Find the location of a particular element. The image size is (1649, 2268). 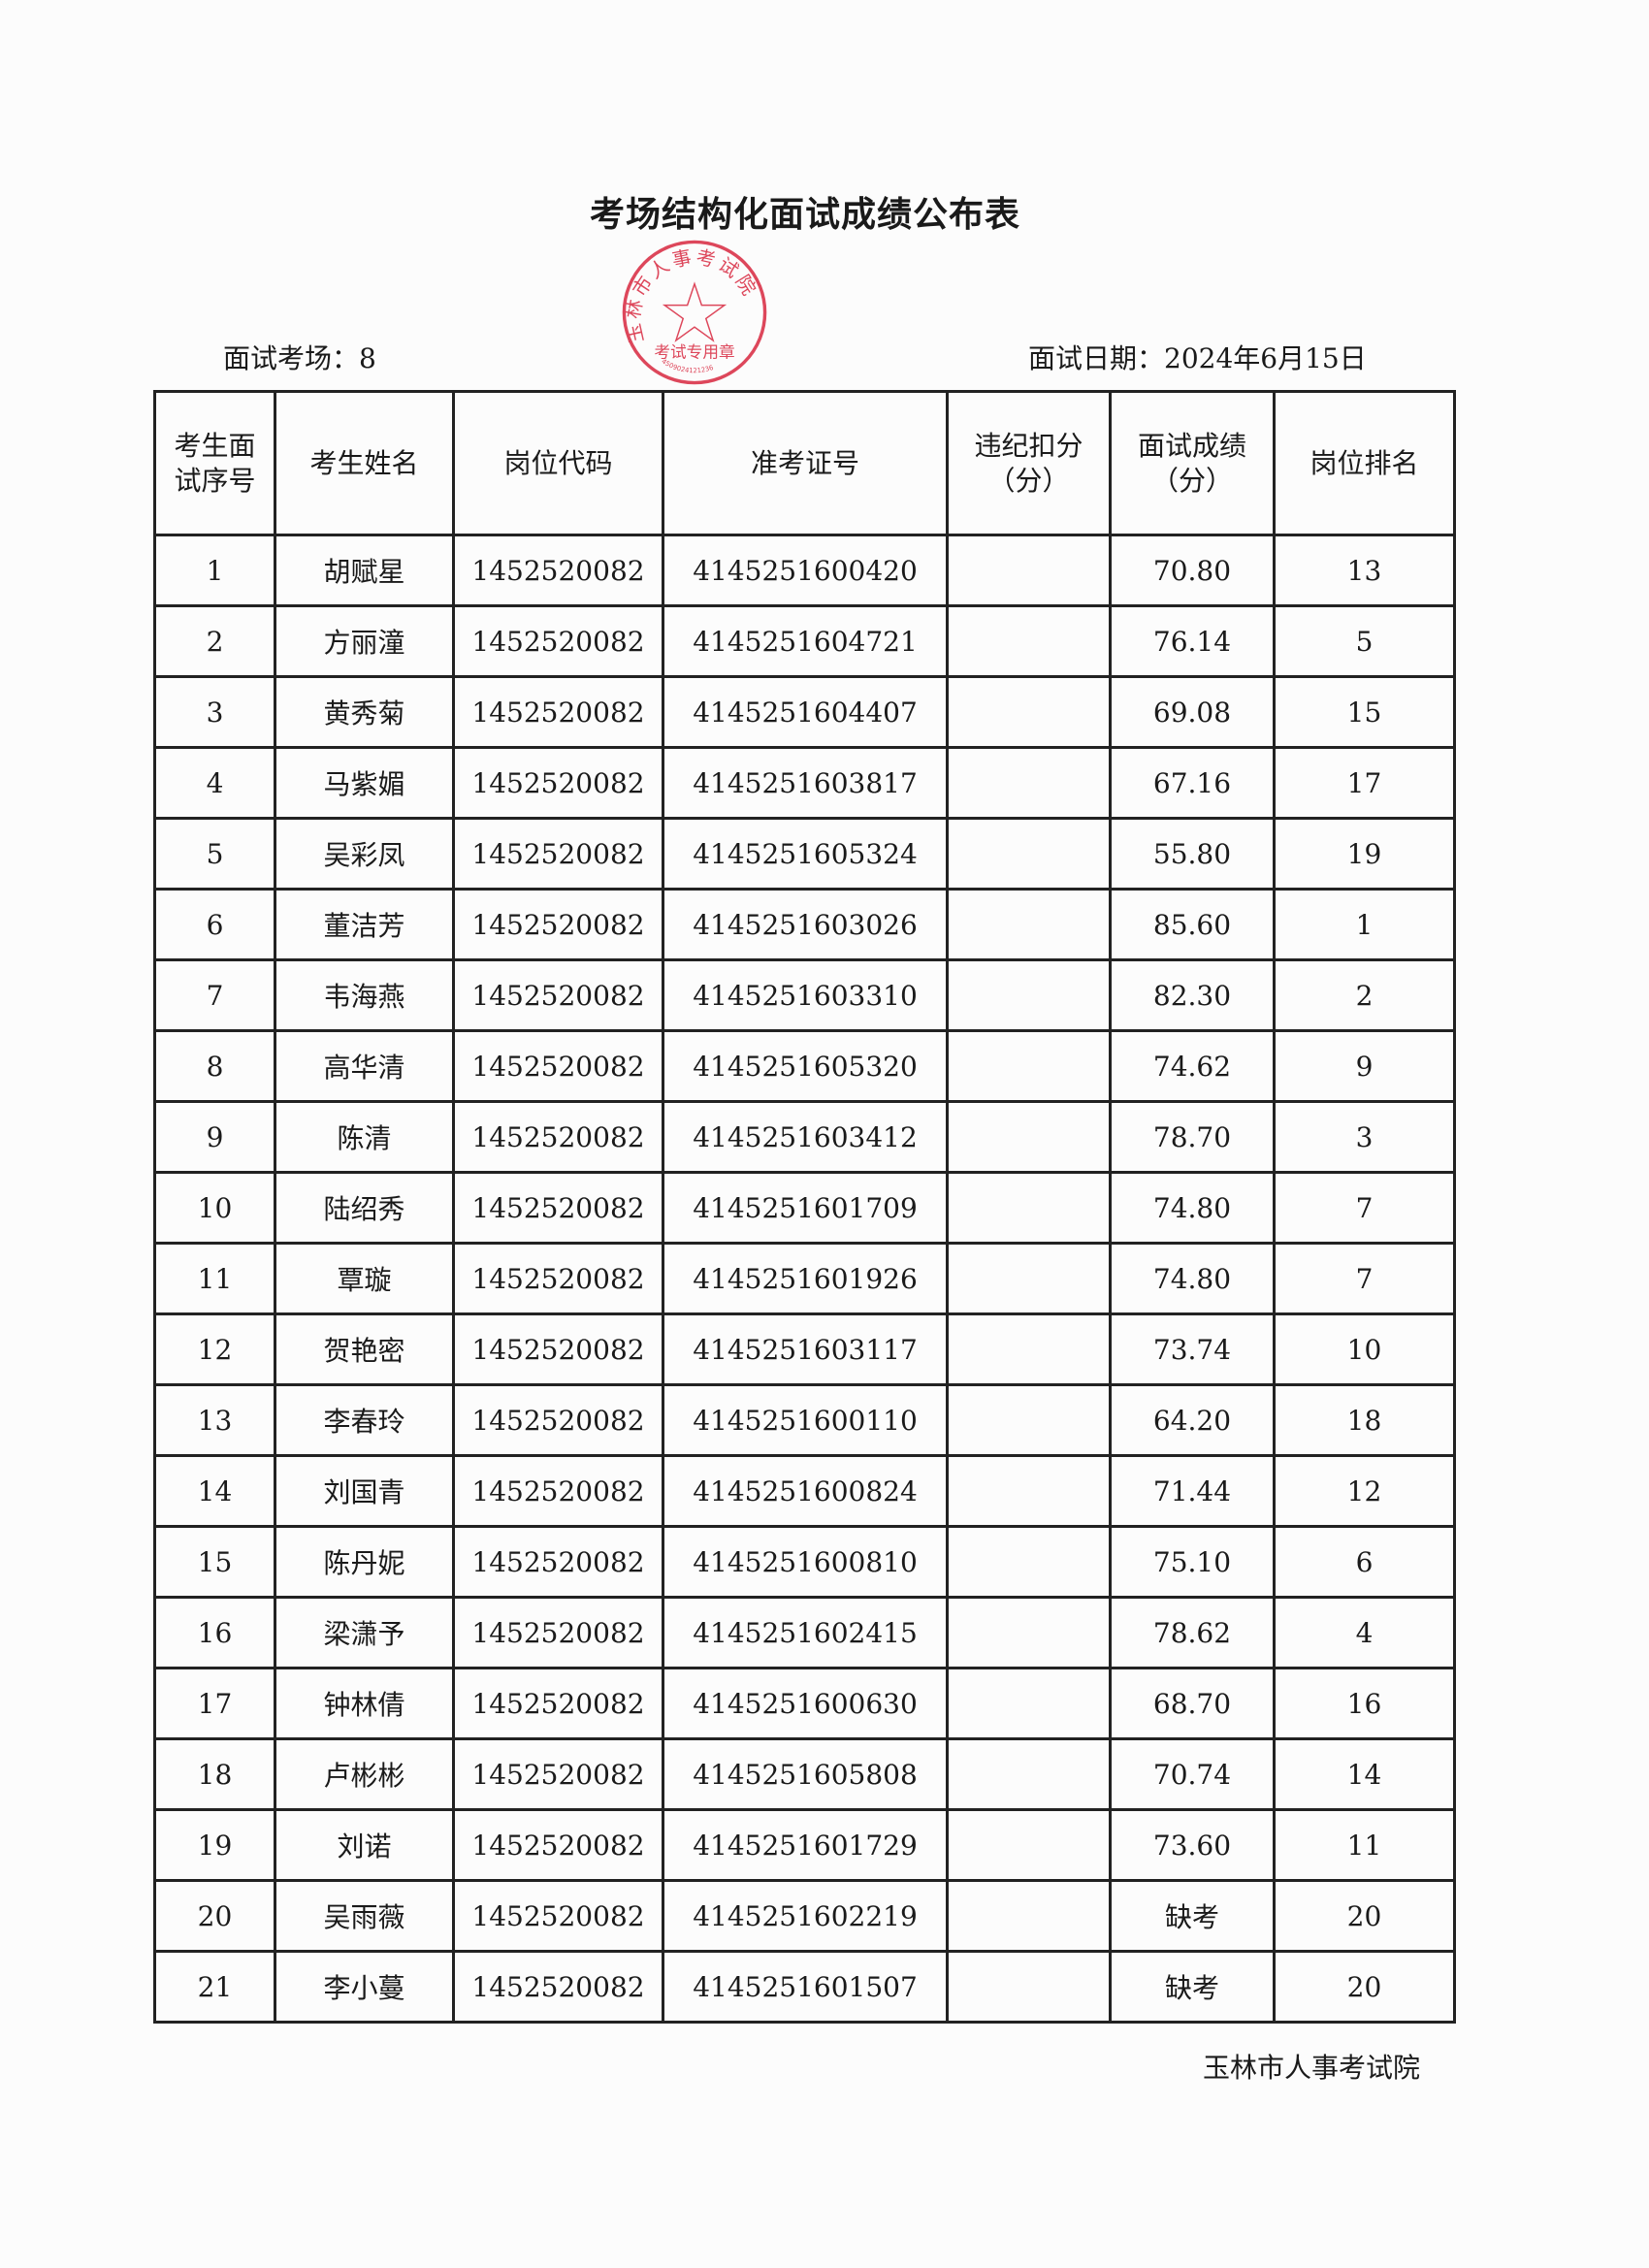

table-row: 12 贺艳密 1452520082 4145251603117 73.74 10 is located at coordinates (804, 1349).